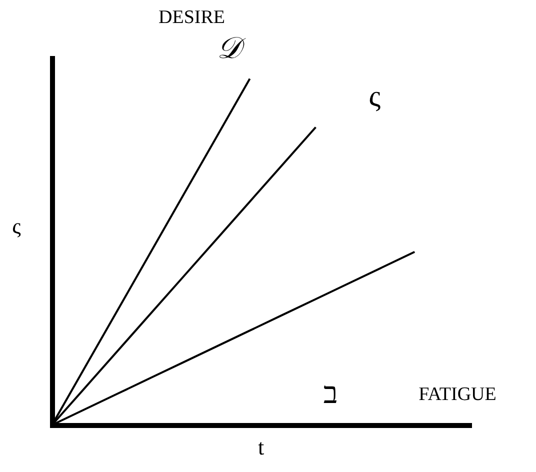 The height and width of the screenshot is (472, 536). I want to click on text: ב, so click(330, 393).